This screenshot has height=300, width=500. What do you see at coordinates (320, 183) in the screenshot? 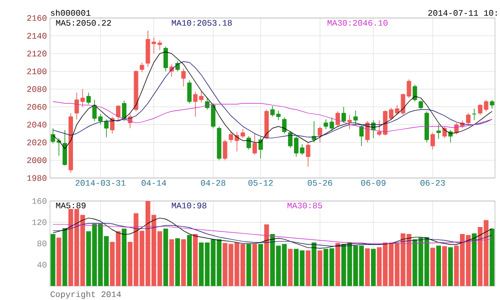
I see `x-tick-label: 05-26` at bounding box center [320, 183].